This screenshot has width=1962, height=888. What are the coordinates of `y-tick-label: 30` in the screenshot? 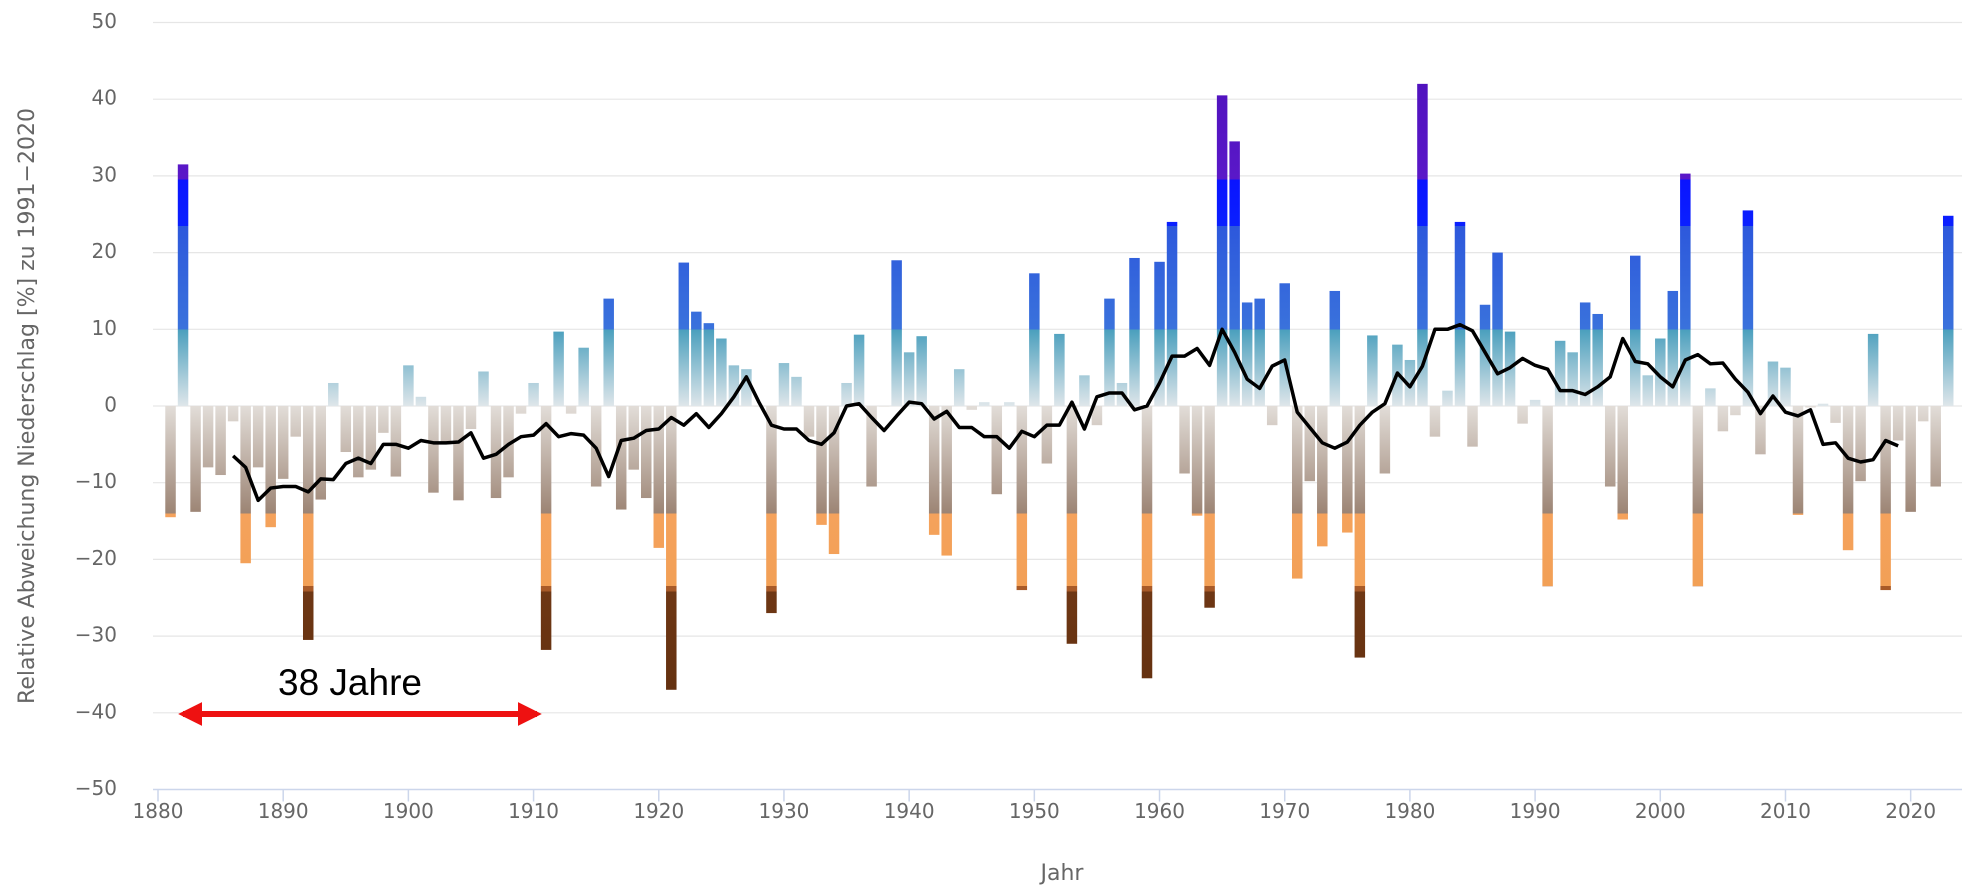 It's located at (104, 174).